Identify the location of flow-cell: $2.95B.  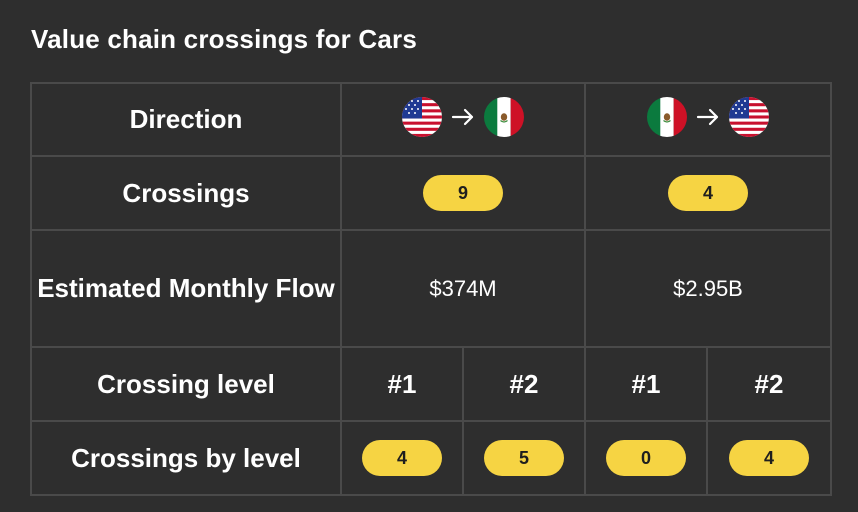
(708, 288).